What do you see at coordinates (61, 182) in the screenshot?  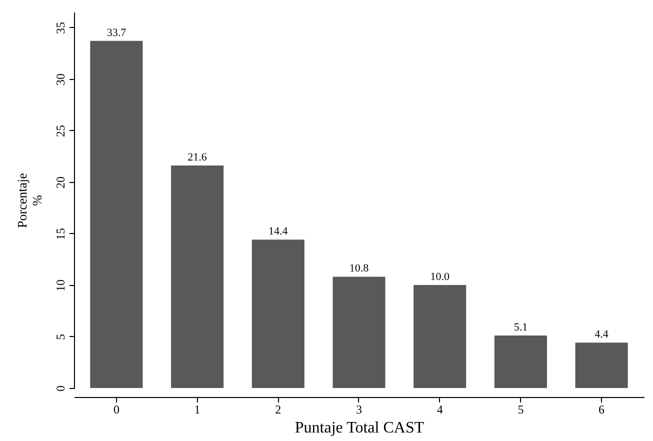 I see `y-tick-label: 20` at bounding box center [61, 182].